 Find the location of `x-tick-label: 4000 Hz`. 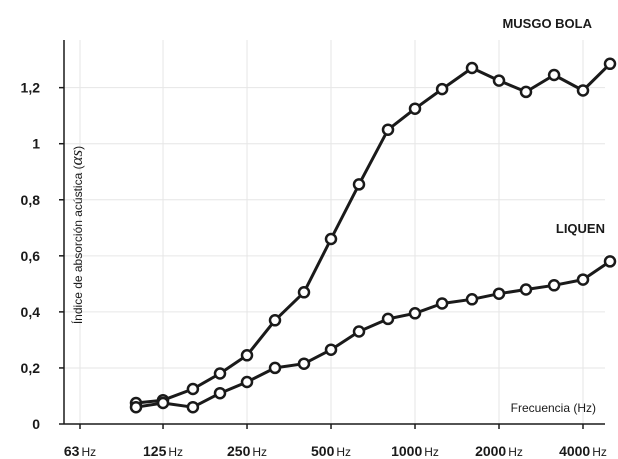

x-tick-label: 4000 Hz is located at coordinates (583, 451).